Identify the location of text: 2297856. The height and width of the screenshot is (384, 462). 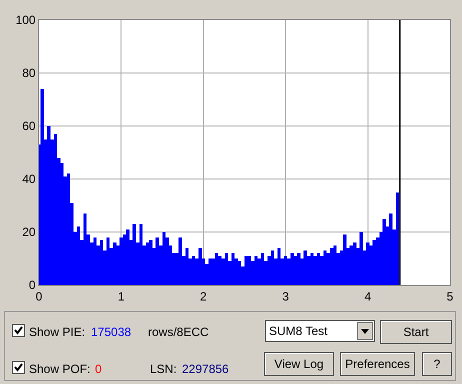
(205, 369).